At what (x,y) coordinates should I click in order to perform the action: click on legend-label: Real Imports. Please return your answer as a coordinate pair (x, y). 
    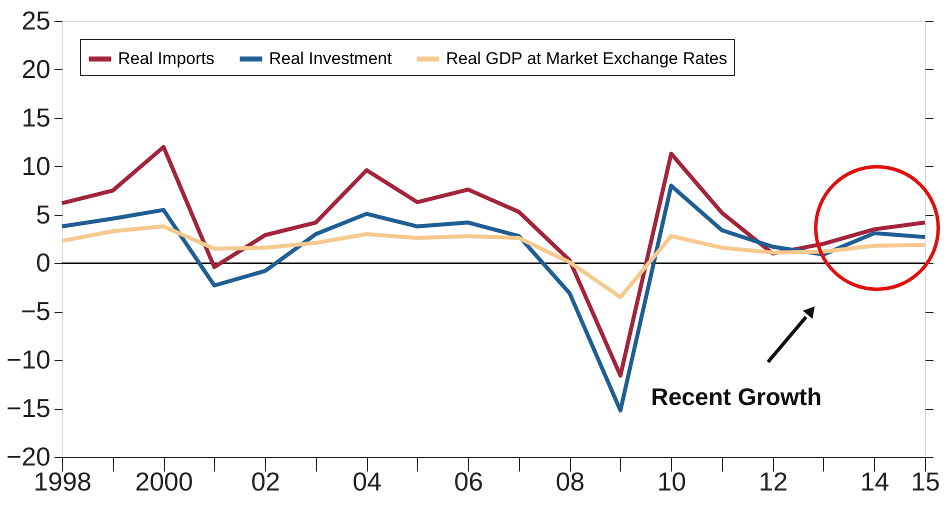
    Looking at the image, I should click on (166, 58).